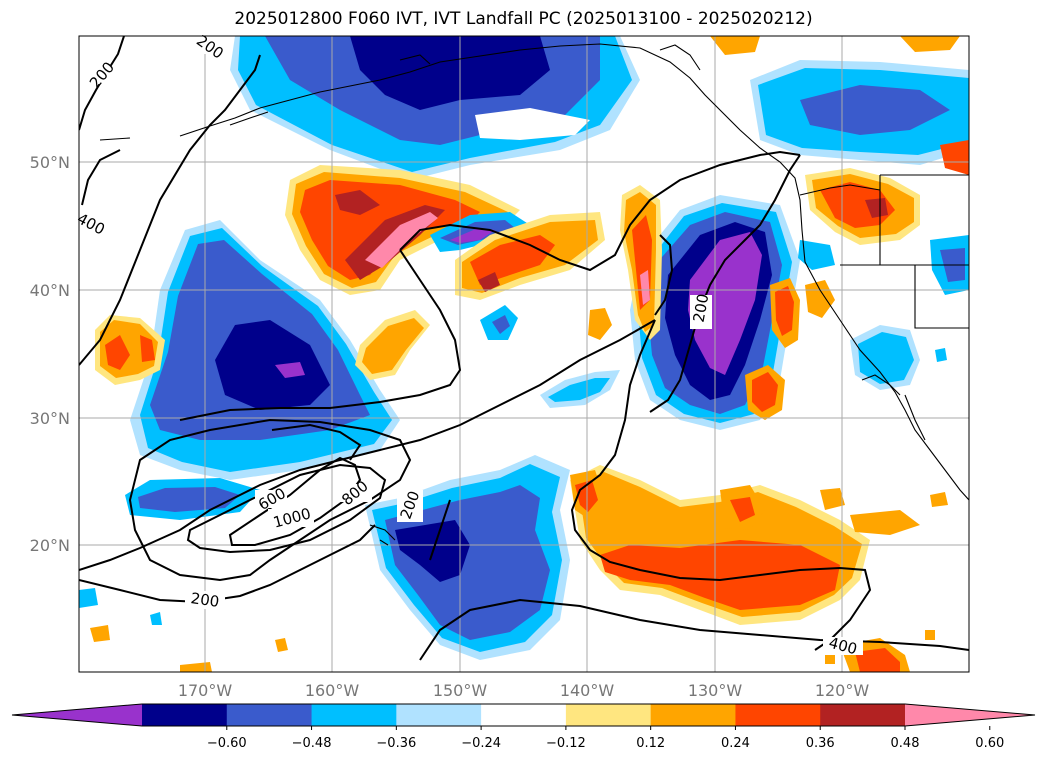  What do you see at coordinates (205, 690) in the screenshot?
I see `lon-label-170w: 170°W` at bounding box center [205, 690].